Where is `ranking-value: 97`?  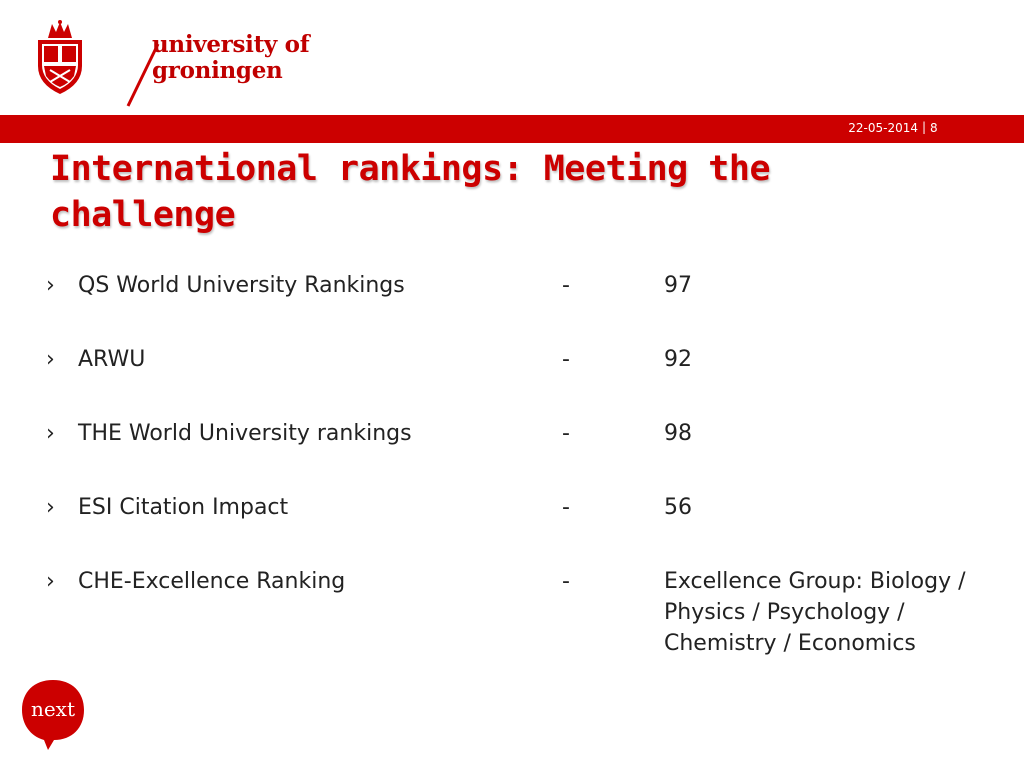 ranking-value: 97 is located at coordinates (678, 285).